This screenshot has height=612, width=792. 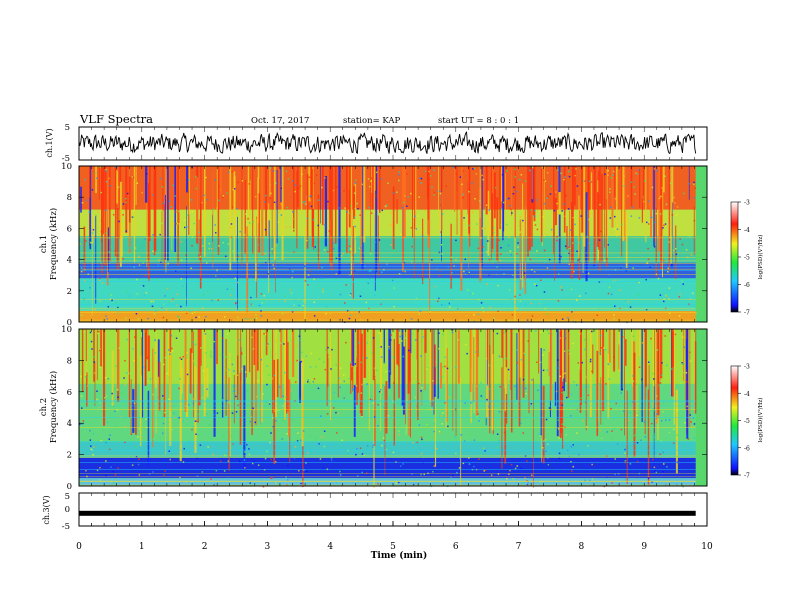 What do you see at coordinates (66, 527) in the screenshot?
I see `ch3-ytick-bottom: -5` at bounding box center [66, 527].